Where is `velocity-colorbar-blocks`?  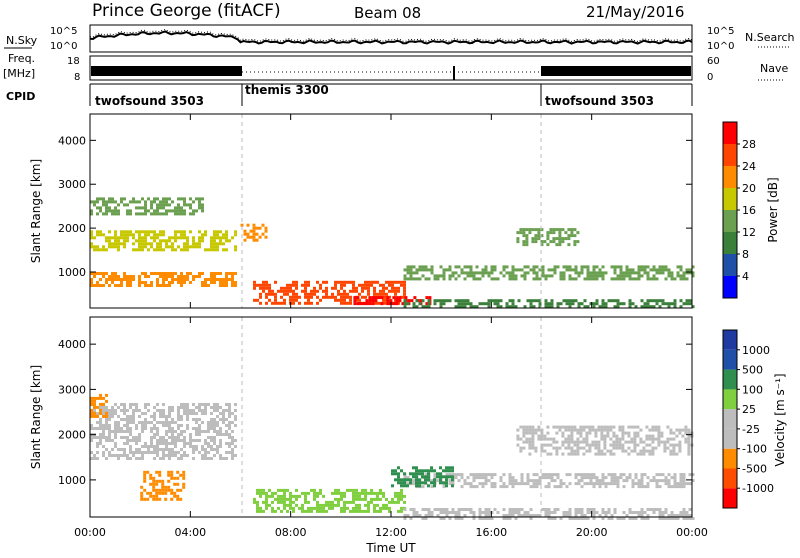 velocity-colorbar-blocks is located at coordinates (730, 419).